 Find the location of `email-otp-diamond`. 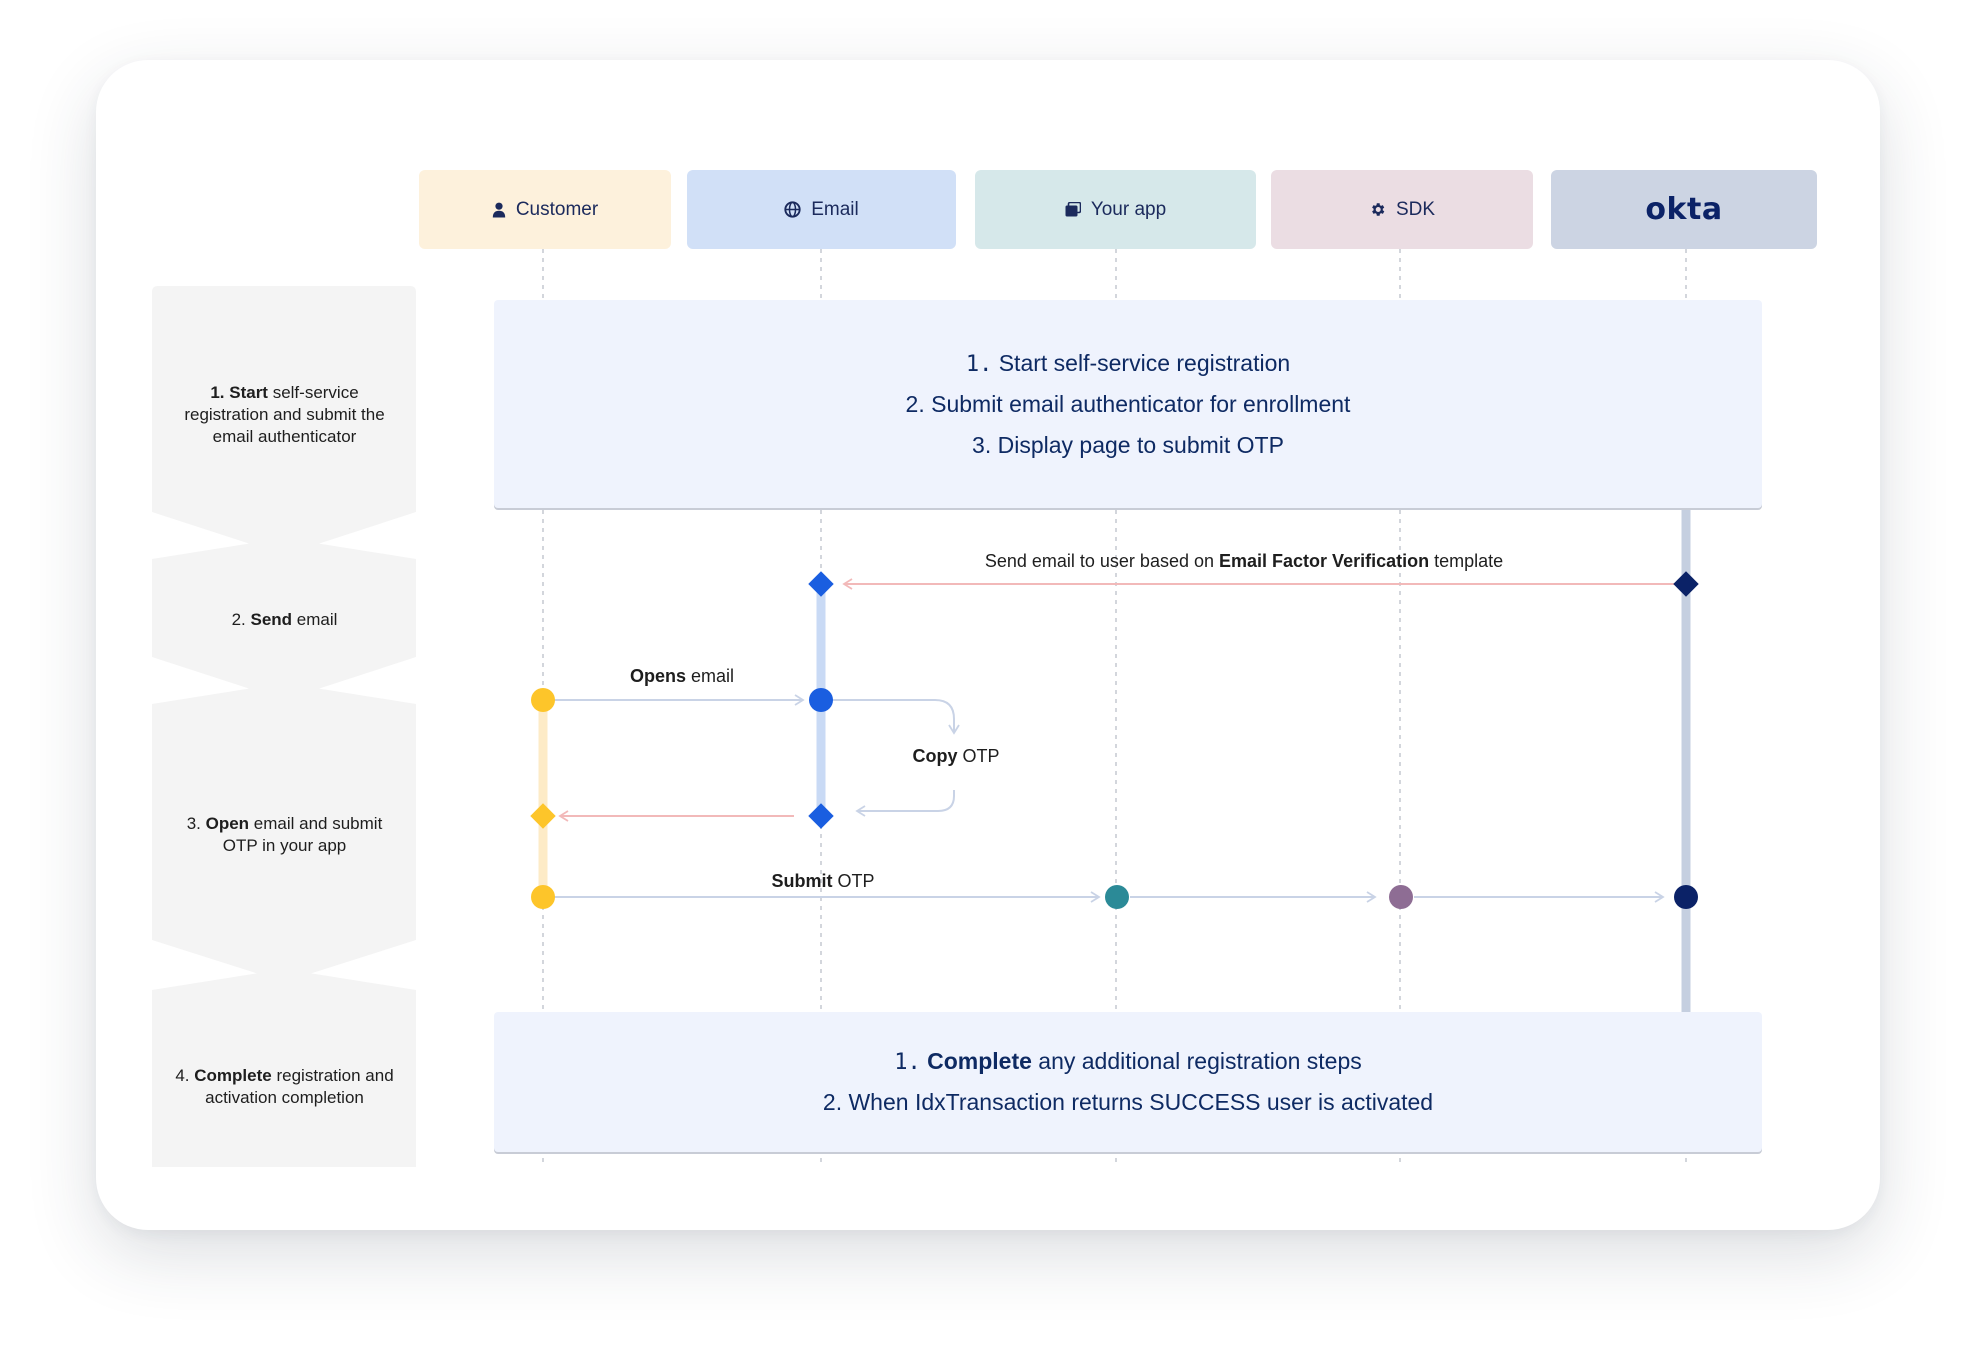

email-otp-diamond is located at coordinates (821, 816).